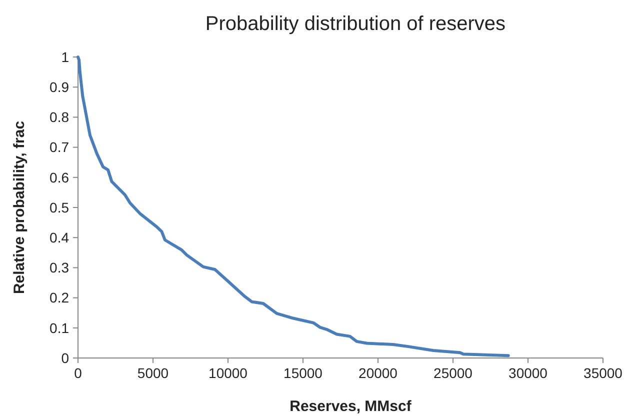 This screenshot has height=419, width=630. Describe the element at coordinates (60, 177) in the screenshot. I see `y-tick-label: 0.6` at that location.